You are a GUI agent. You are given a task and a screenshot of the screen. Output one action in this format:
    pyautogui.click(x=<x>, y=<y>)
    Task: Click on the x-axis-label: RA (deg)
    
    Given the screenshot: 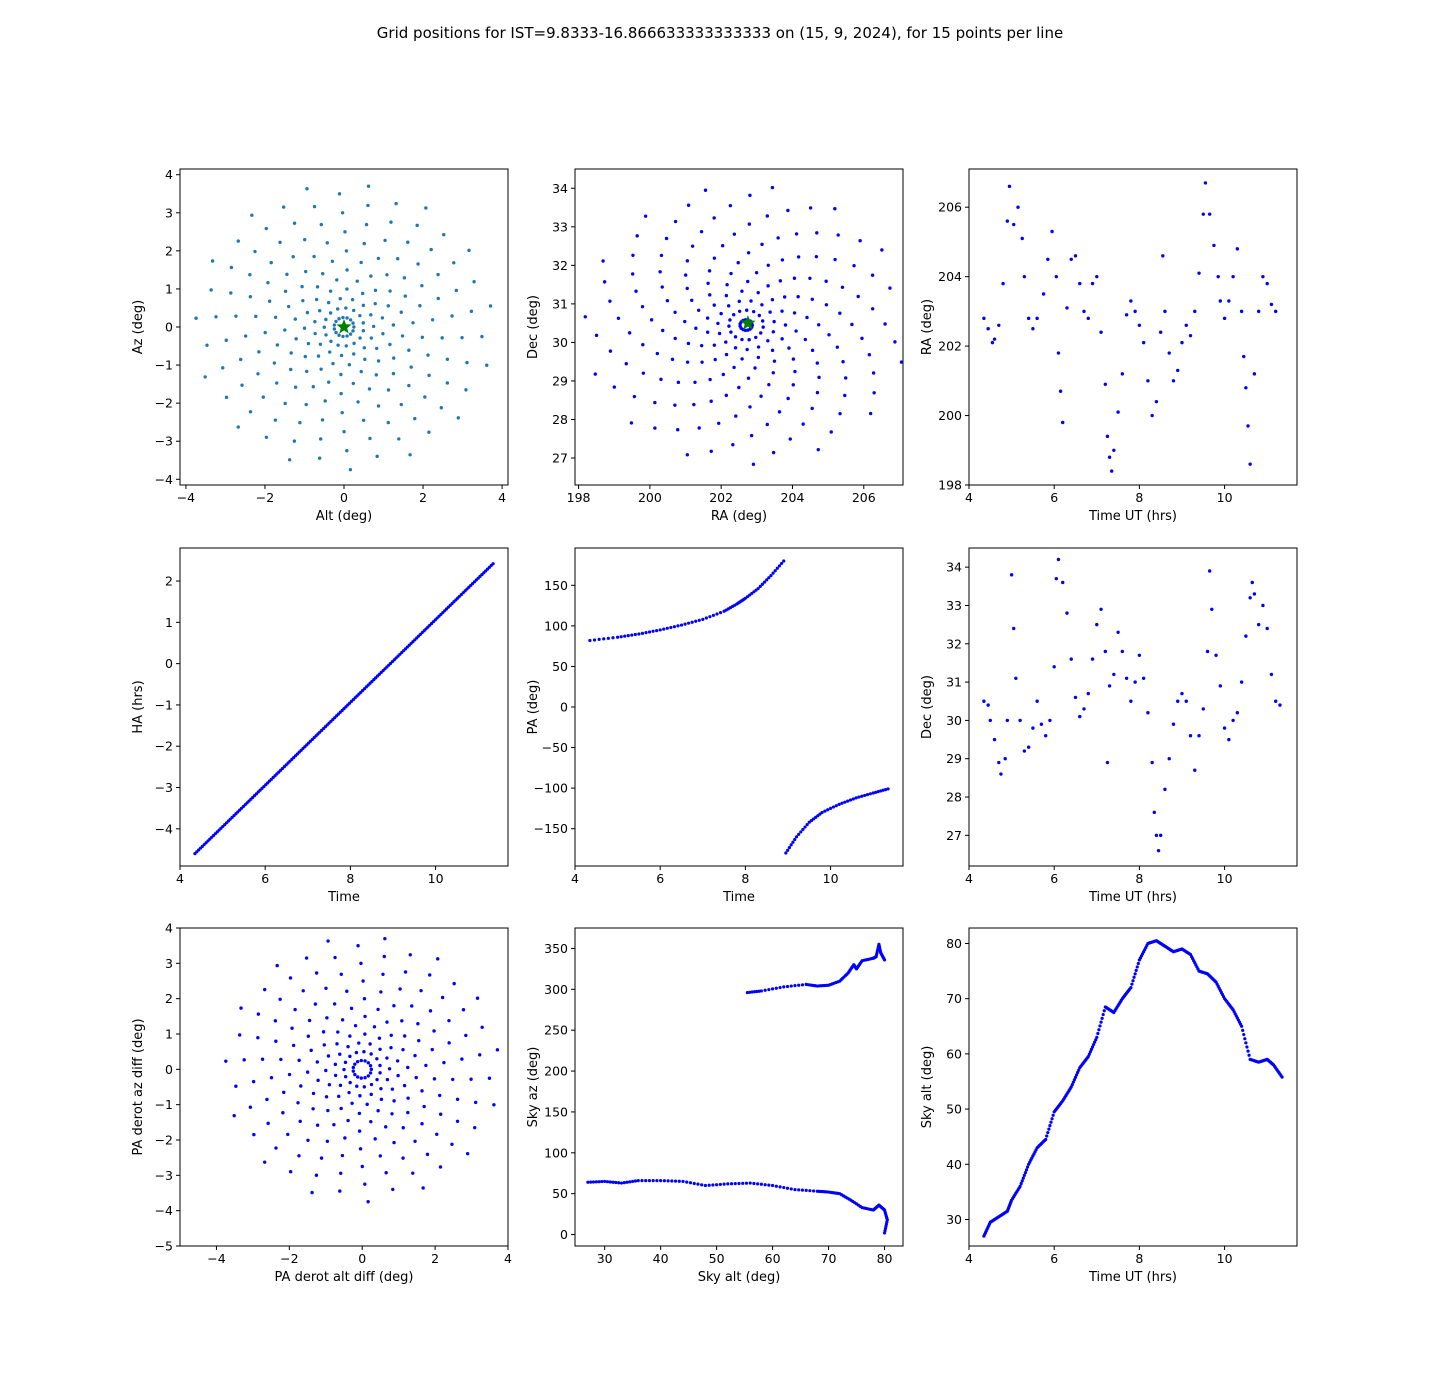 What is the action you would take?
    pyautogui.click(x=739, y=516)
    